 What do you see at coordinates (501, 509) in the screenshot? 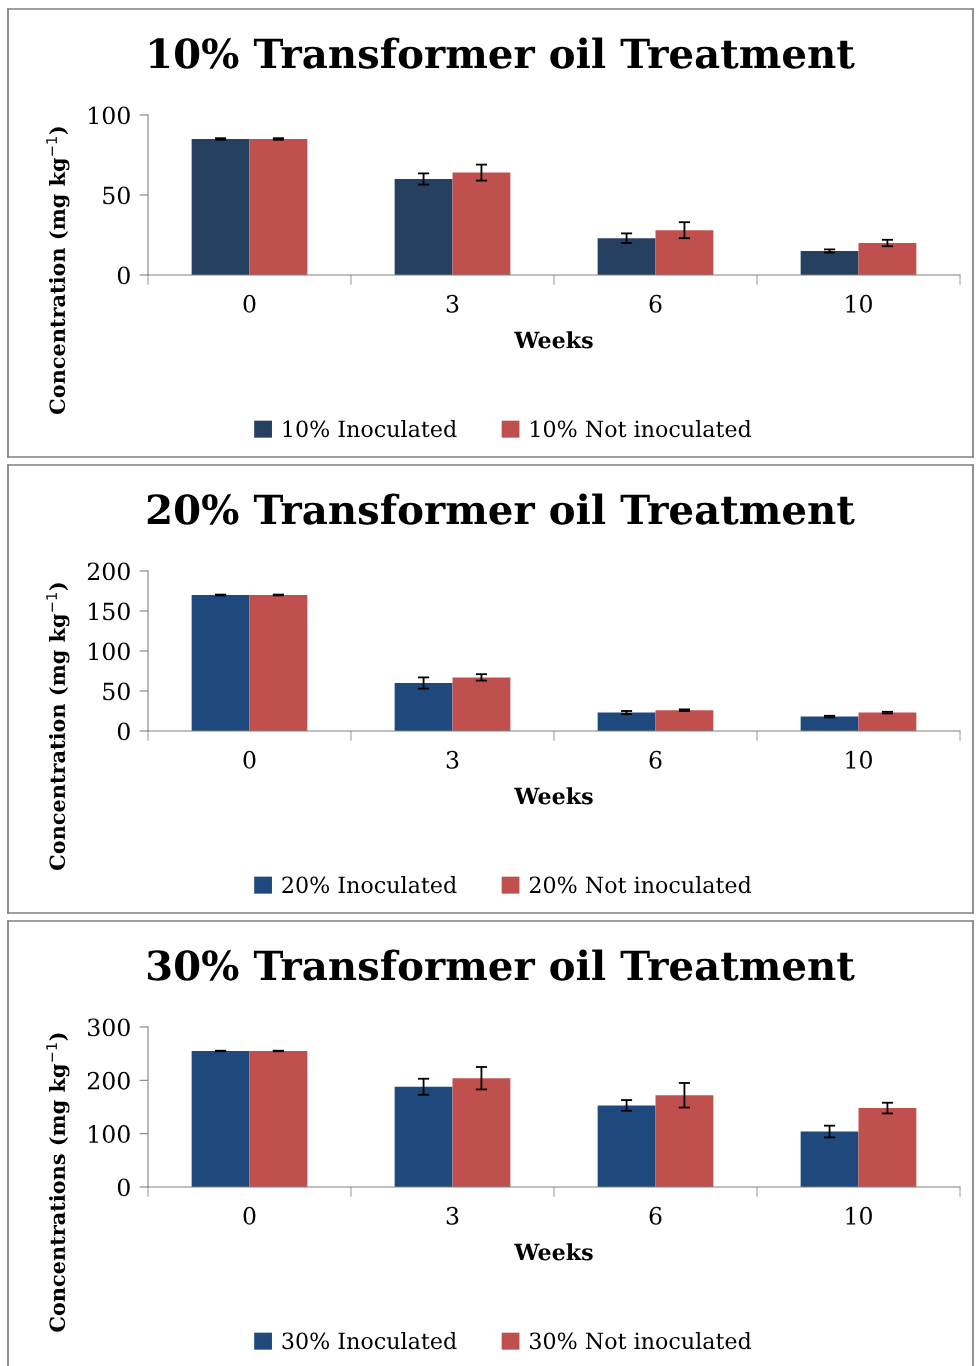
I see `chart-title: 20% Transformer oil Treatment` at bounding box center [501, 509].